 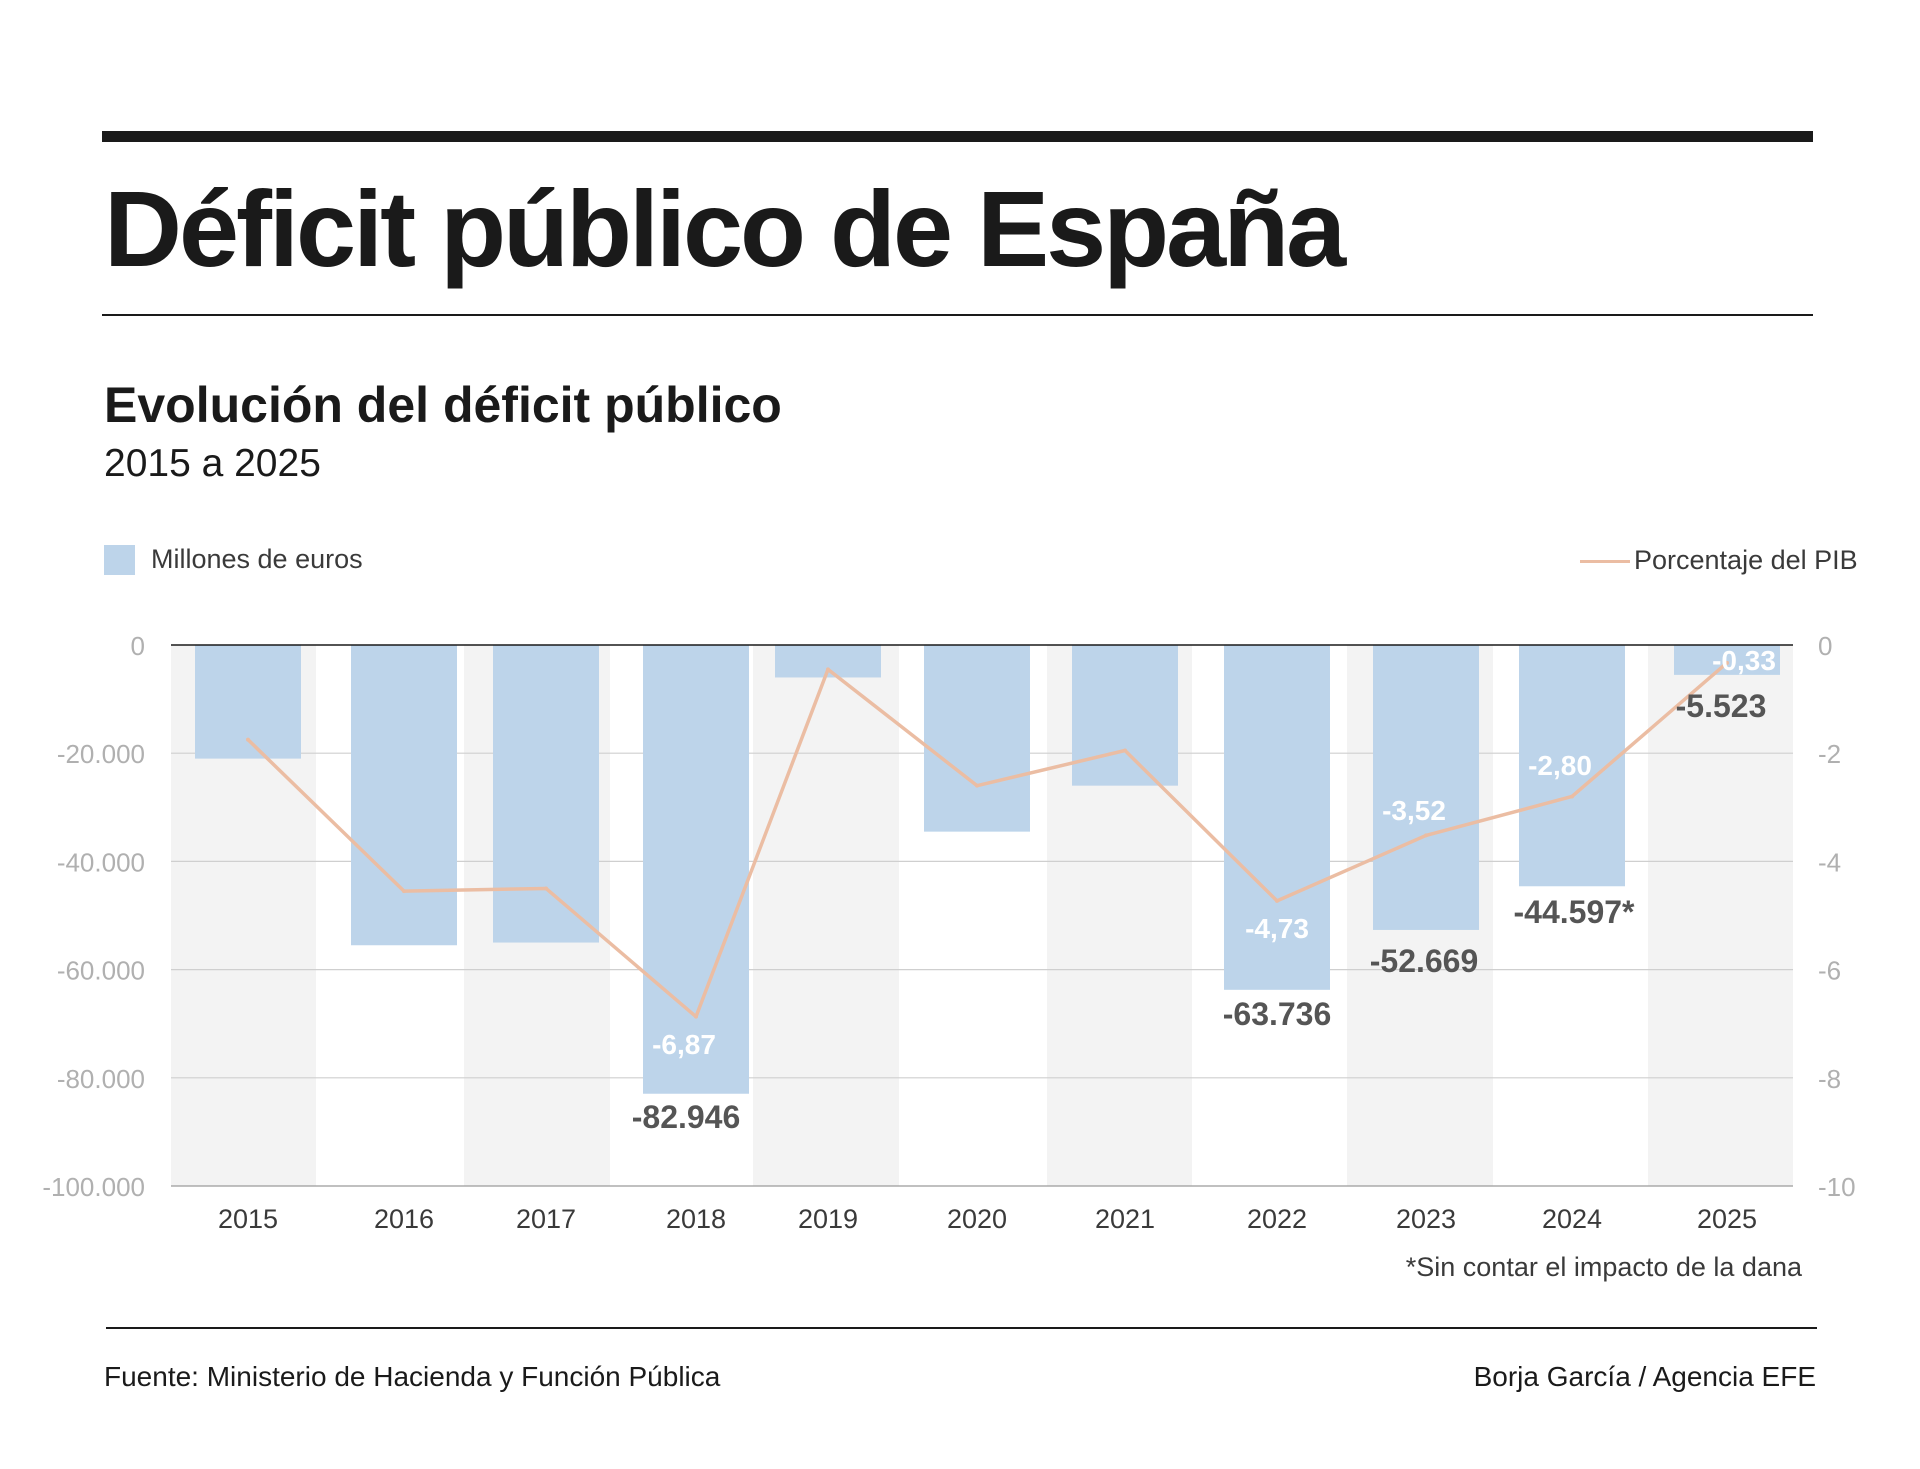 I want to click on pib-point-2016, so click(x=404, y=891).